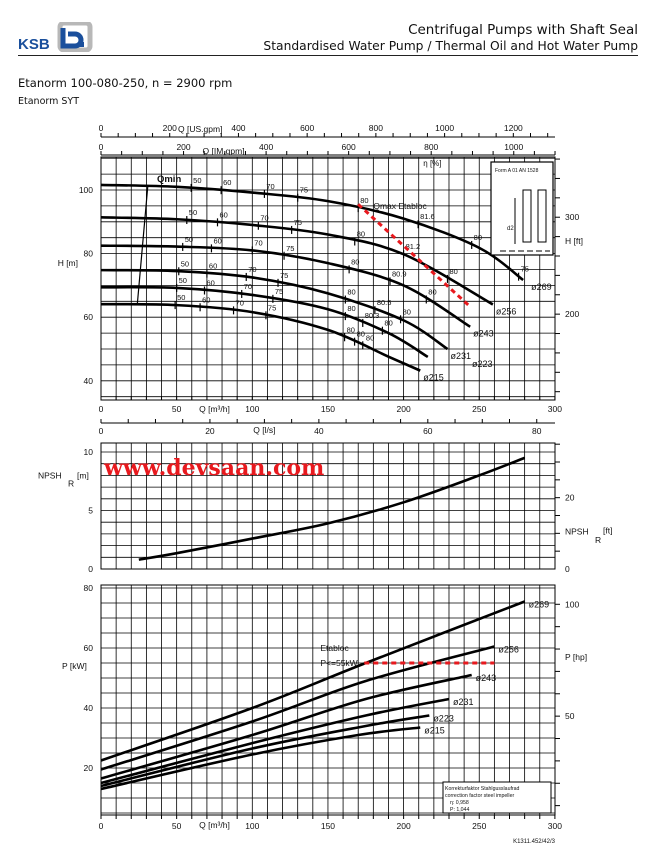  Describe the element at coordinates (572, 217) in the screenshot. I see `head-right-tick-label: 300` at that location.